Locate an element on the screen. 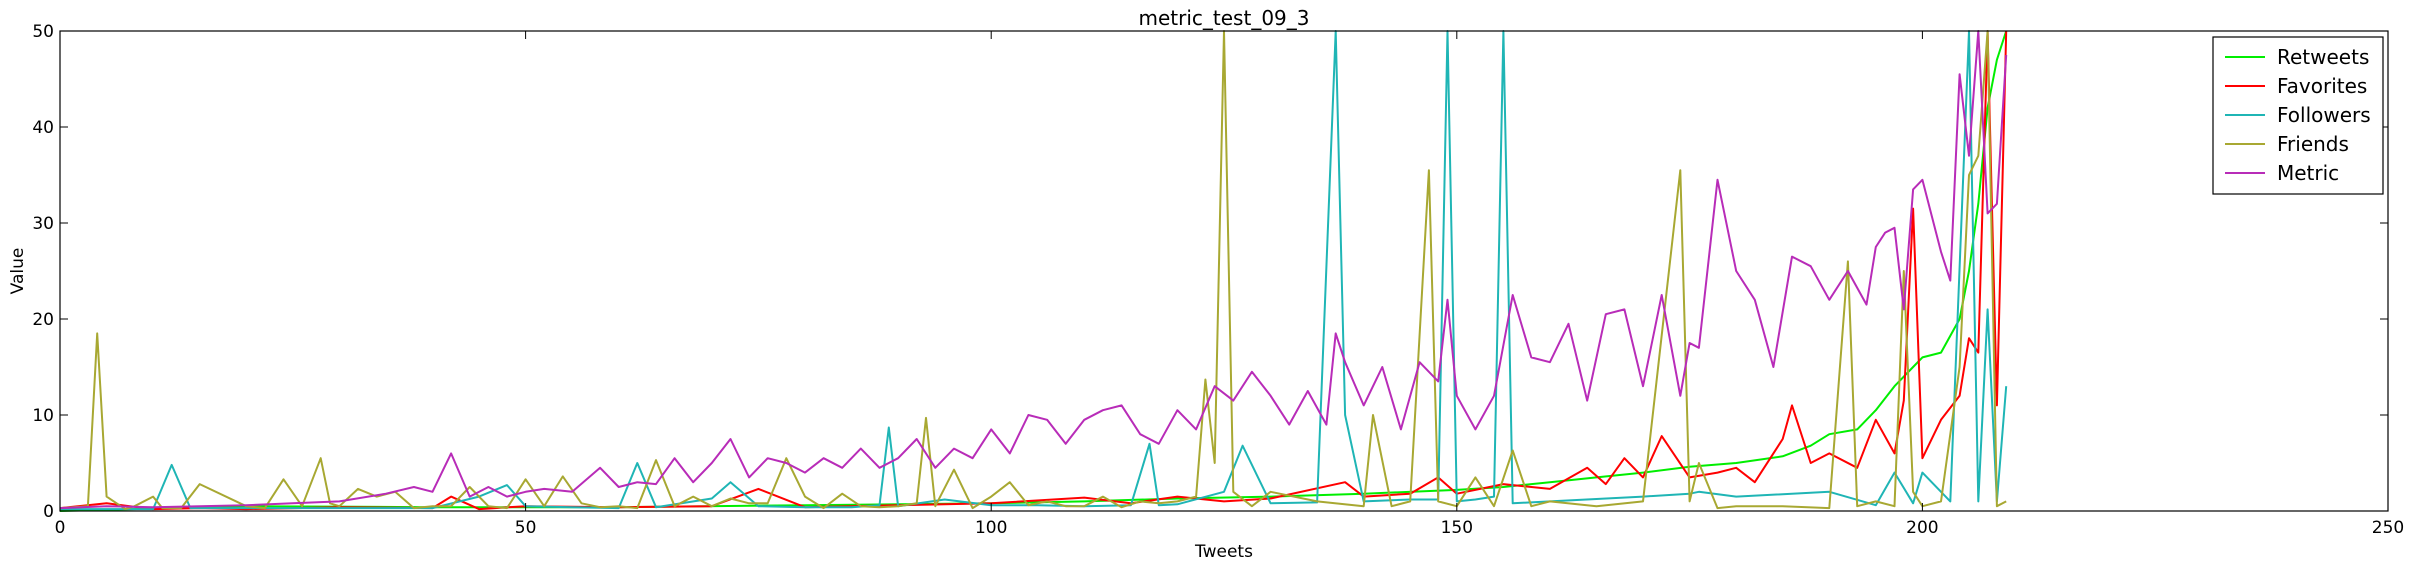  legend: Retweets Favorites Followers Friends Metric is located at coordinates (2298, 115).